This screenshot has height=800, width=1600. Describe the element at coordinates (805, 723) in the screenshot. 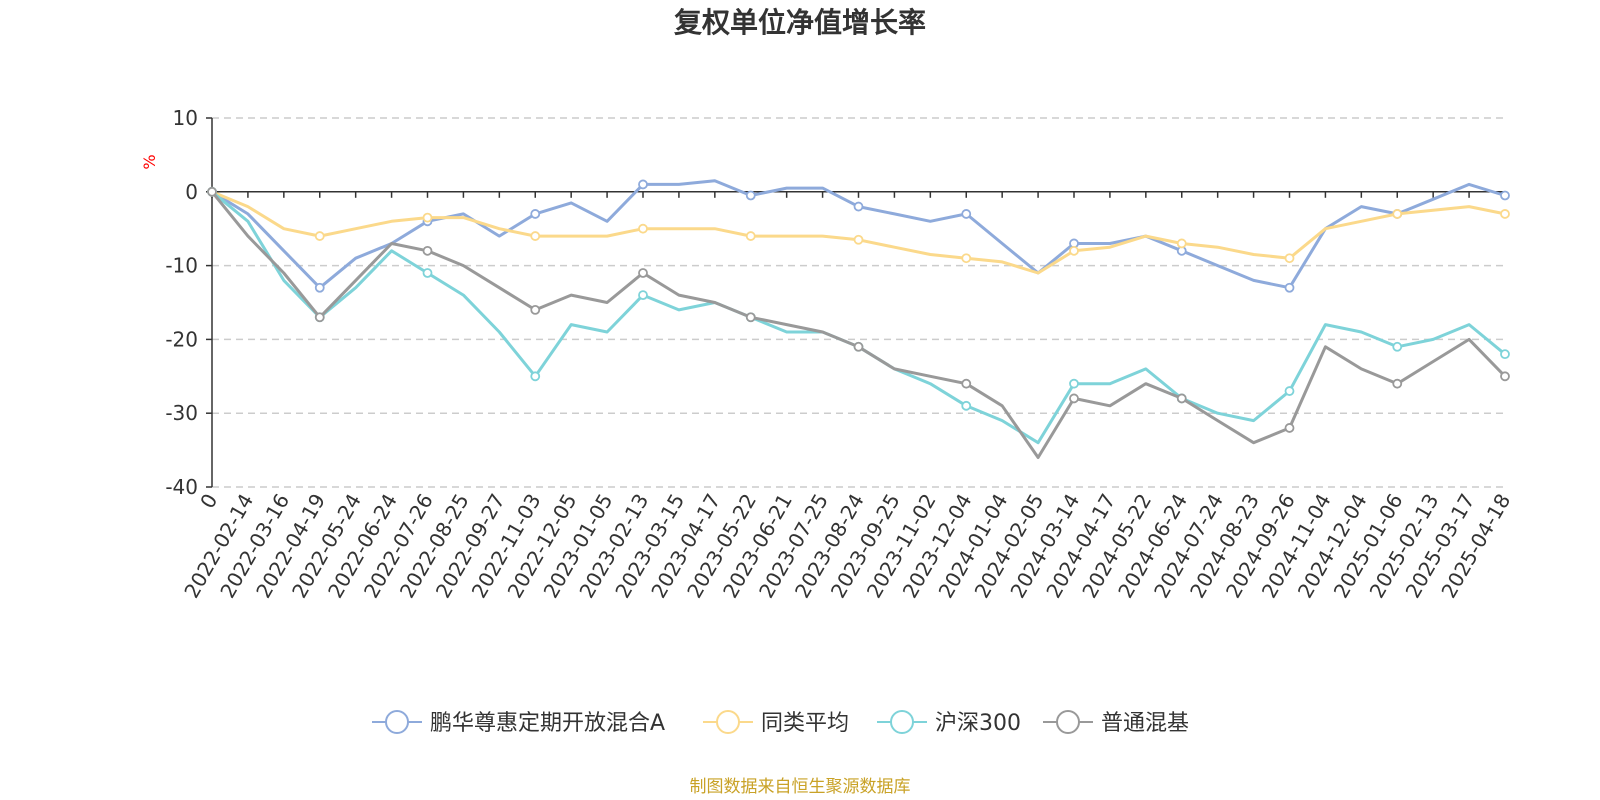

I see `legend-label: 同类平均` at that location.